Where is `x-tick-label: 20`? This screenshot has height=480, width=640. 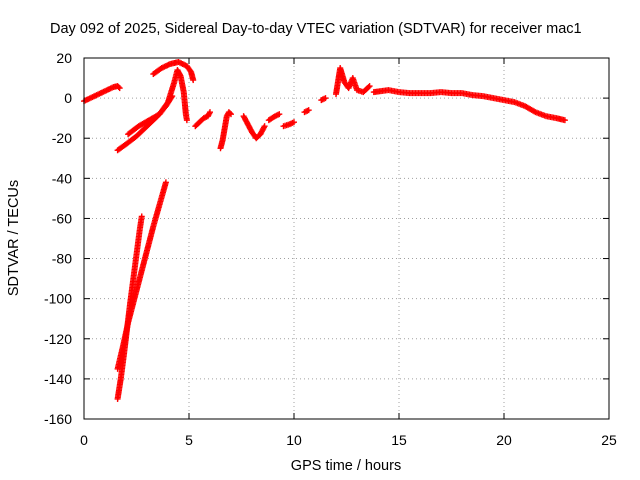
x-tick-label: 20 is located at coordinates (504, 440).